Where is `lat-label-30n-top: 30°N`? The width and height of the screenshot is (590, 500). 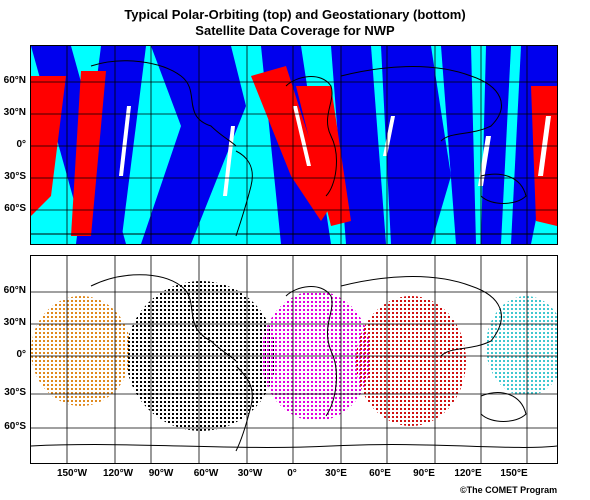
lat-label-30n-top: 30°N is located at coordinates (14, 112).